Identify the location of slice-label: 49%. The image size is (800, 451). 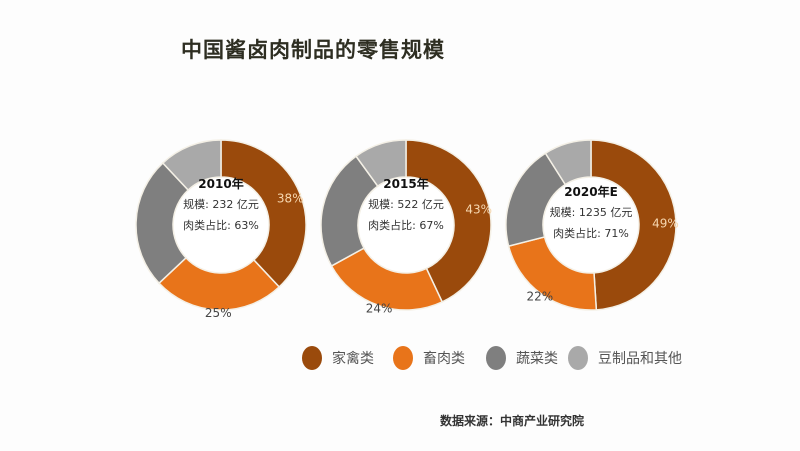
(665, 224).